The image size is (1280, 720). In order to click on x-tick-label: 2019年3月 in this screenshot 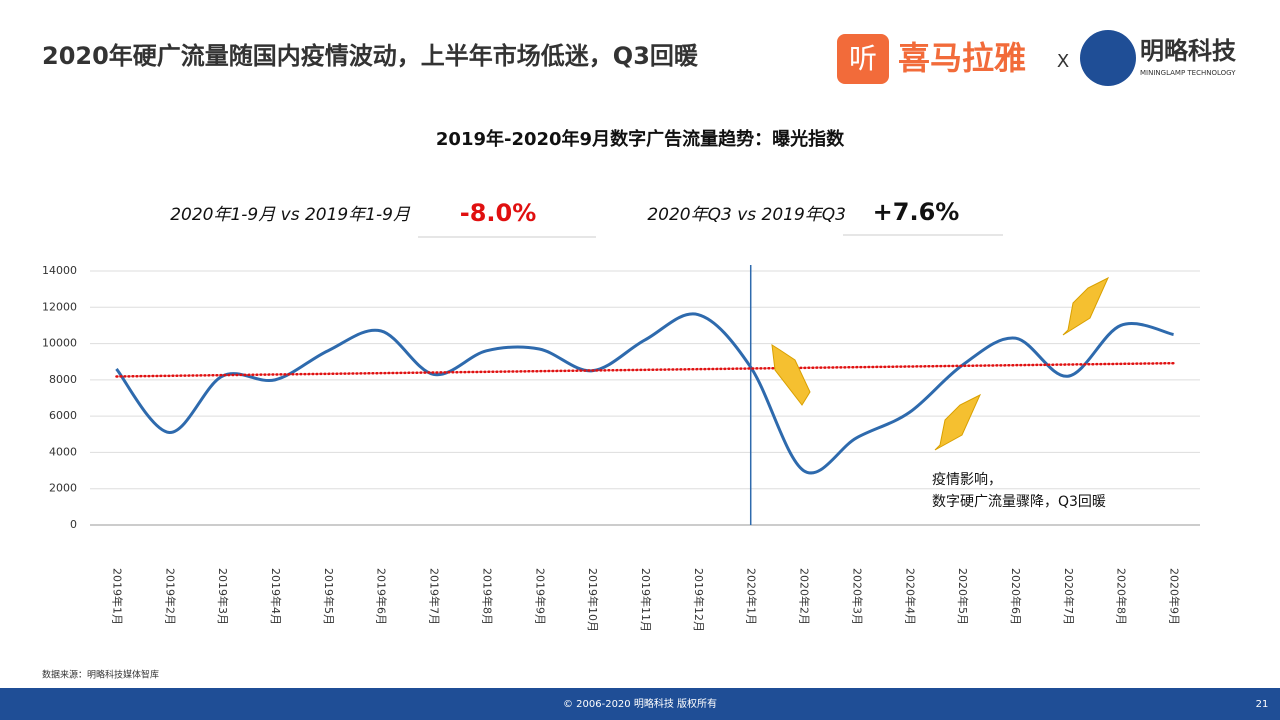, I will do `click(223, 596)`.